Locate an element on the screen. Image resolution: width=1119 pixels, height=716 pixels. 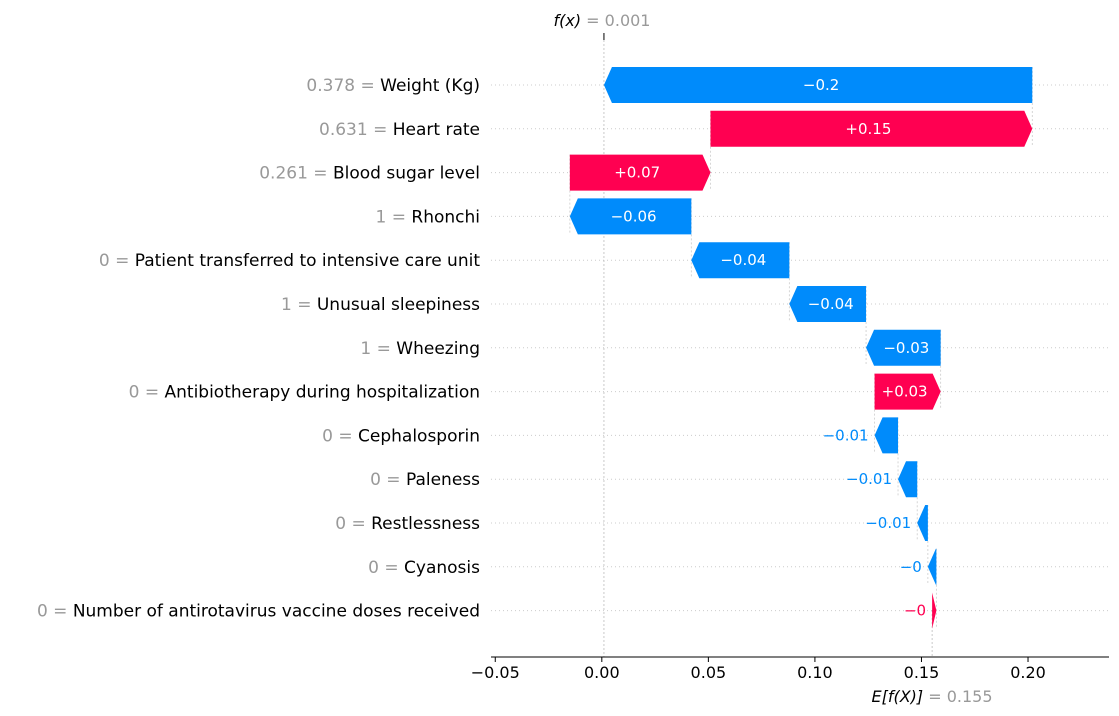
feature-label: 0 = Cyanosis is located at coordinates (424, 568).